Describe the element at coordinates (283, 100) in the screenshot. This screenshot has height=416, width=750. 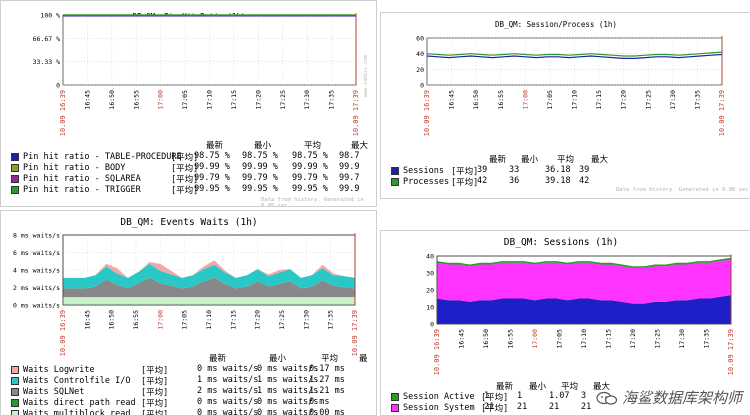
I see `x-tick-label: 17:25` at that location.